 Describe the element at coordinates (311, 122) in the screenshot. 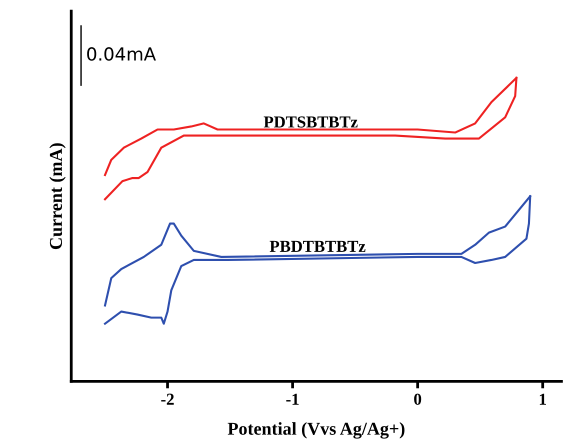

I see `series-label: PDTSBTBTz` at that location.